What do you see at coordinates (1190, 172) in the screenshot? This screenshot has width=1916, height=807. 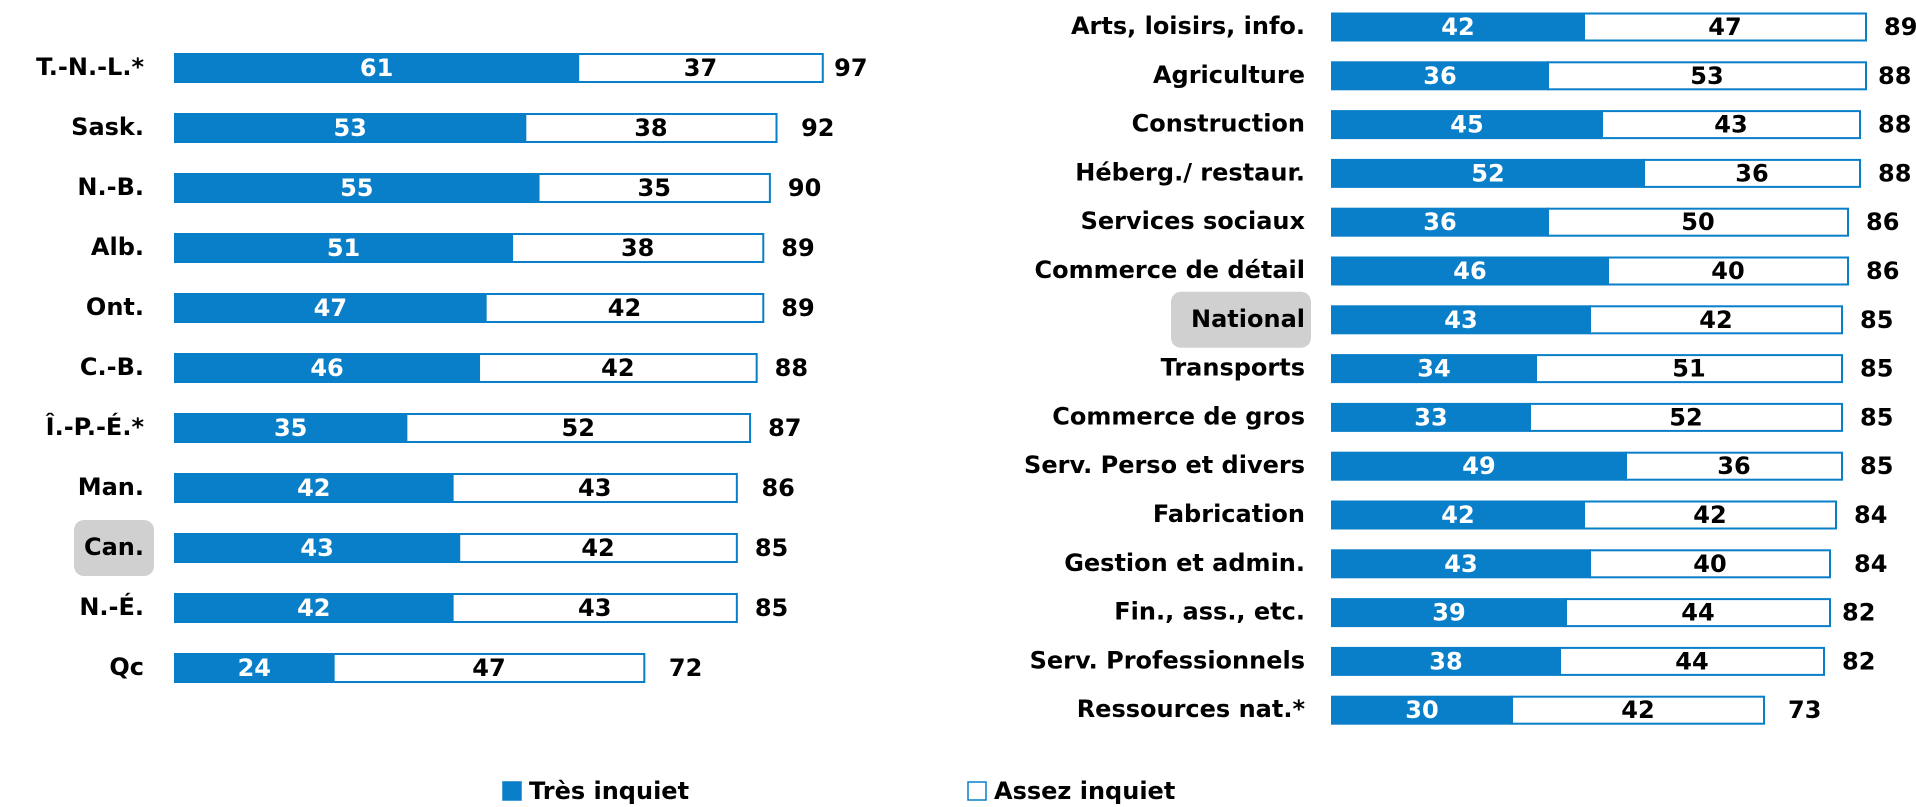 I see `category-label: Héberg./ restaur.` at bounding box center [1190, 172].